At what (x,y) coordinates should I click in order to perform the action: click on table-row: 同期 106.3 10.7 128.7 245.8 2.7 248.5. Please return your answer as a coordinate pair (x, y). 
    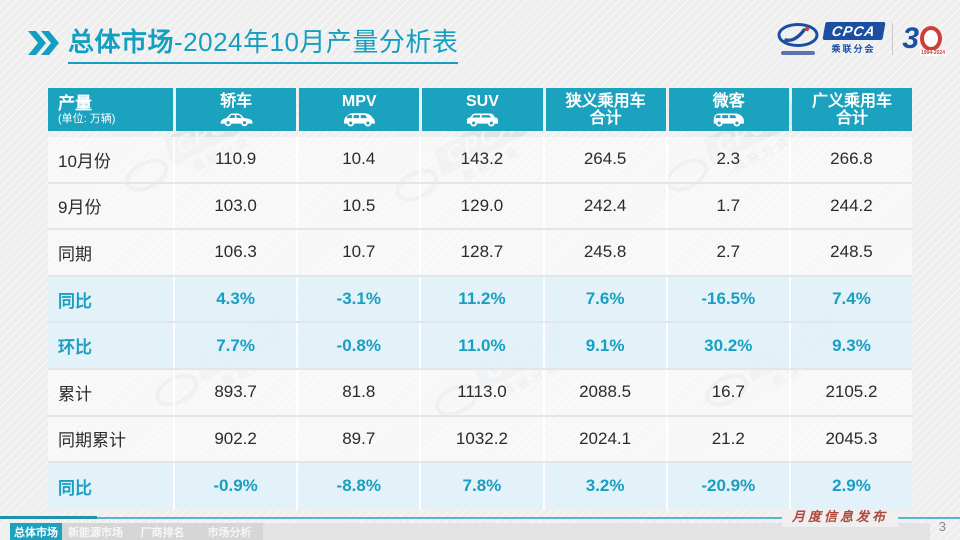
    Looking at the image, I should click on (480, 253).